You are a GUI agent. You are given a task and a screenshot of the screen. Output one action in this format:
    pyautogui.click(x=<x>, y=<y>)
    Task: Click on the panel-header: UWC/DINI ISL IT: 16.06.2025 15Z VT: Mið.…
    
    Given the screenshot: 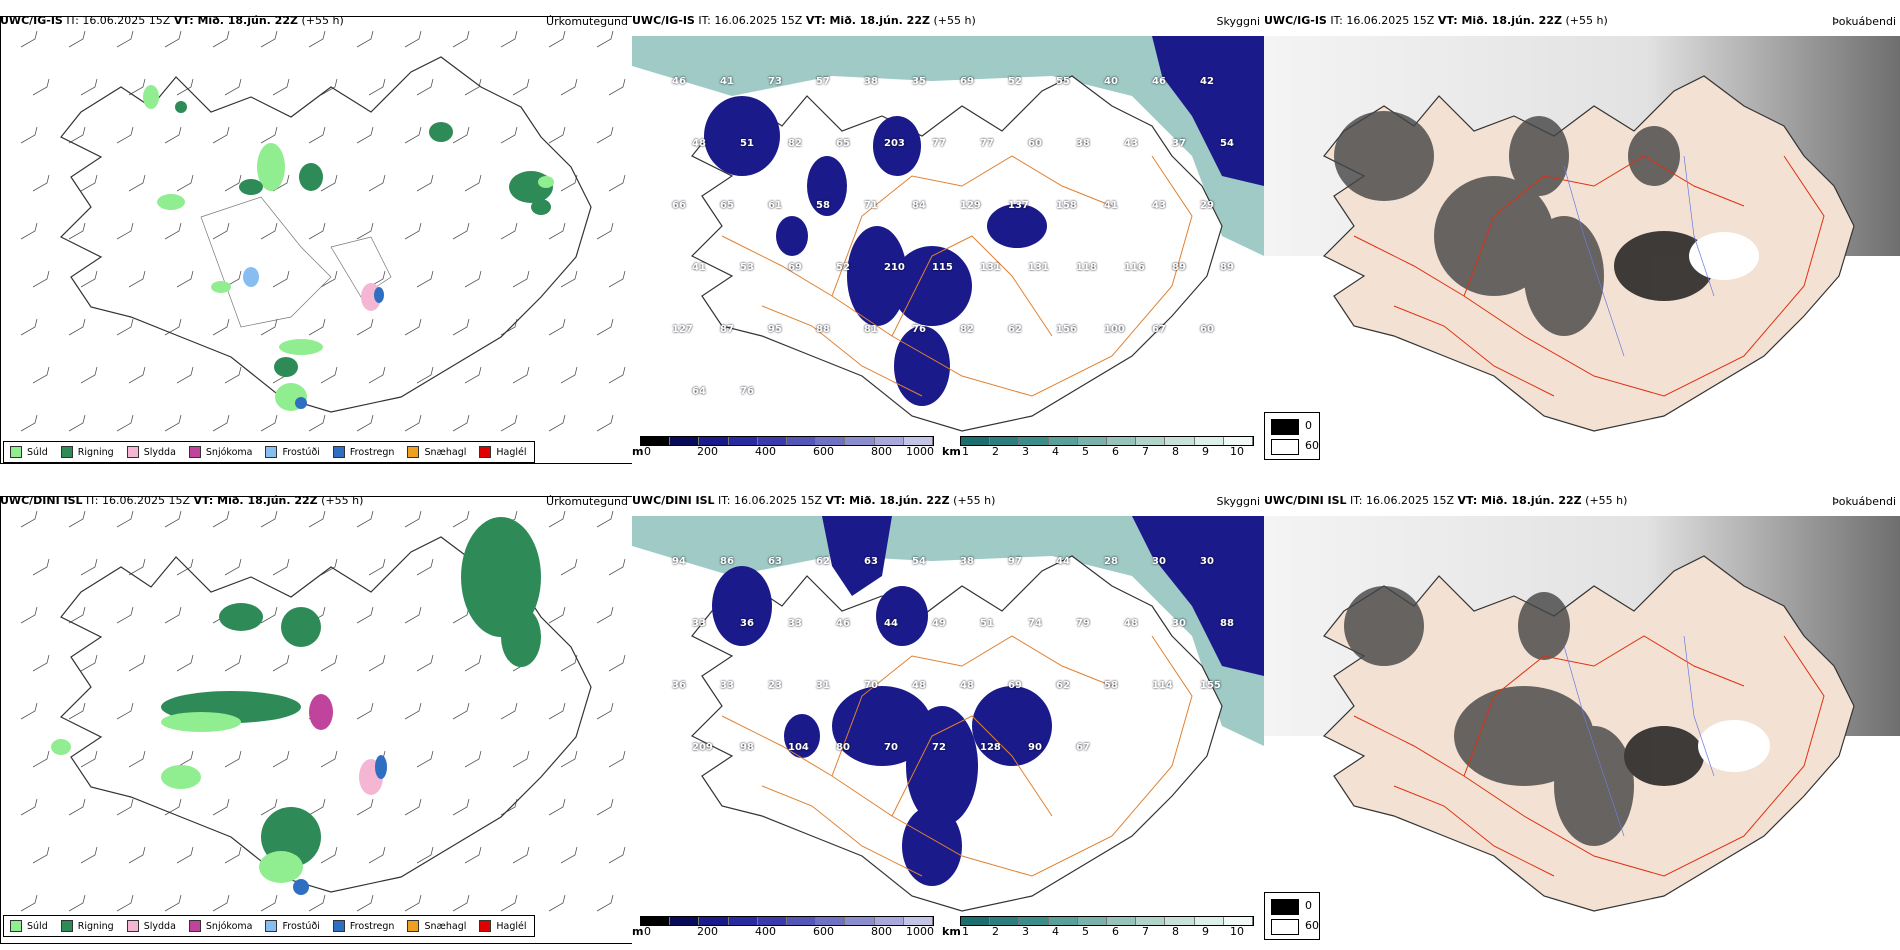 What is the action you would take?
    pyautogui.click(x=181, y=502)
    